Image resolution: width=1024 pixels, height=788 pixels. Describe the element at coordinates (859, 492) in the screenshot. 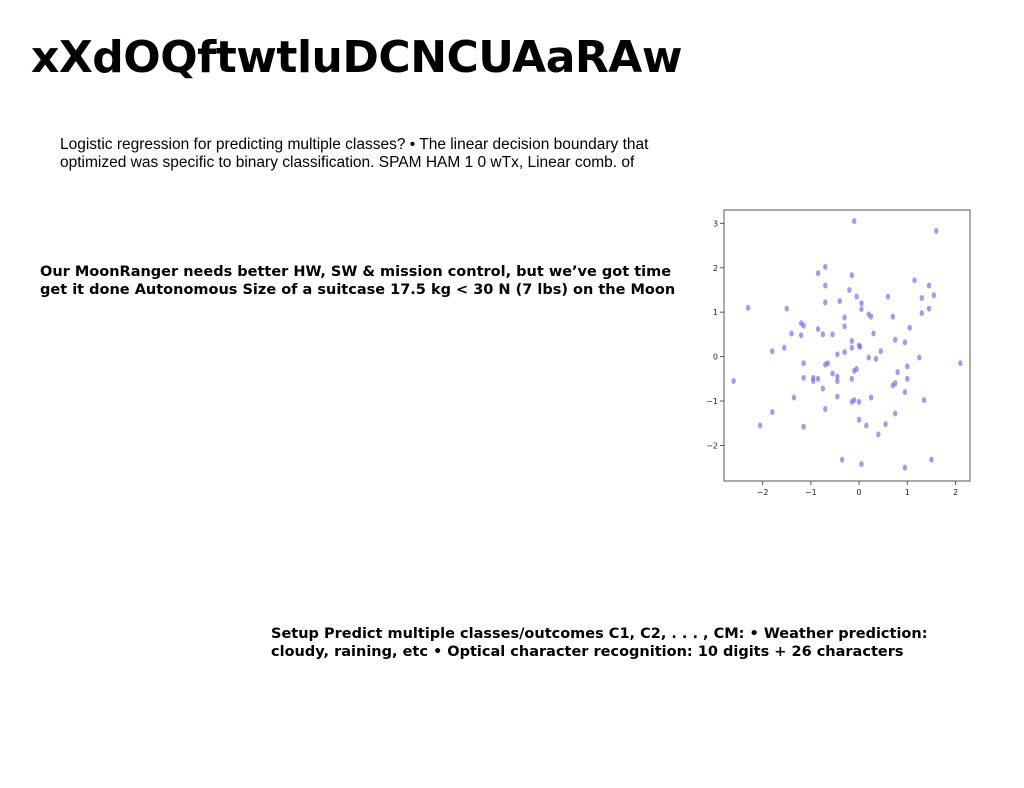

I see `x-tick-label: 0` at that location.